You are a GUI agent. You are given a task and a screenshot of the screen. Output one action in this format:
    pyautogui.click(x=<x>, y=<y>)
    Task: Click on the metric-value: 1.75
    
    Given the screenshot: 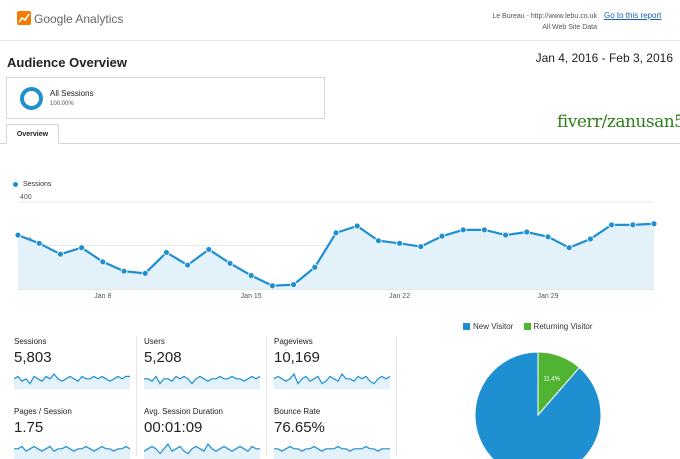 What is the action you would take?
    pyautogui.click(x=29, y=427)
    